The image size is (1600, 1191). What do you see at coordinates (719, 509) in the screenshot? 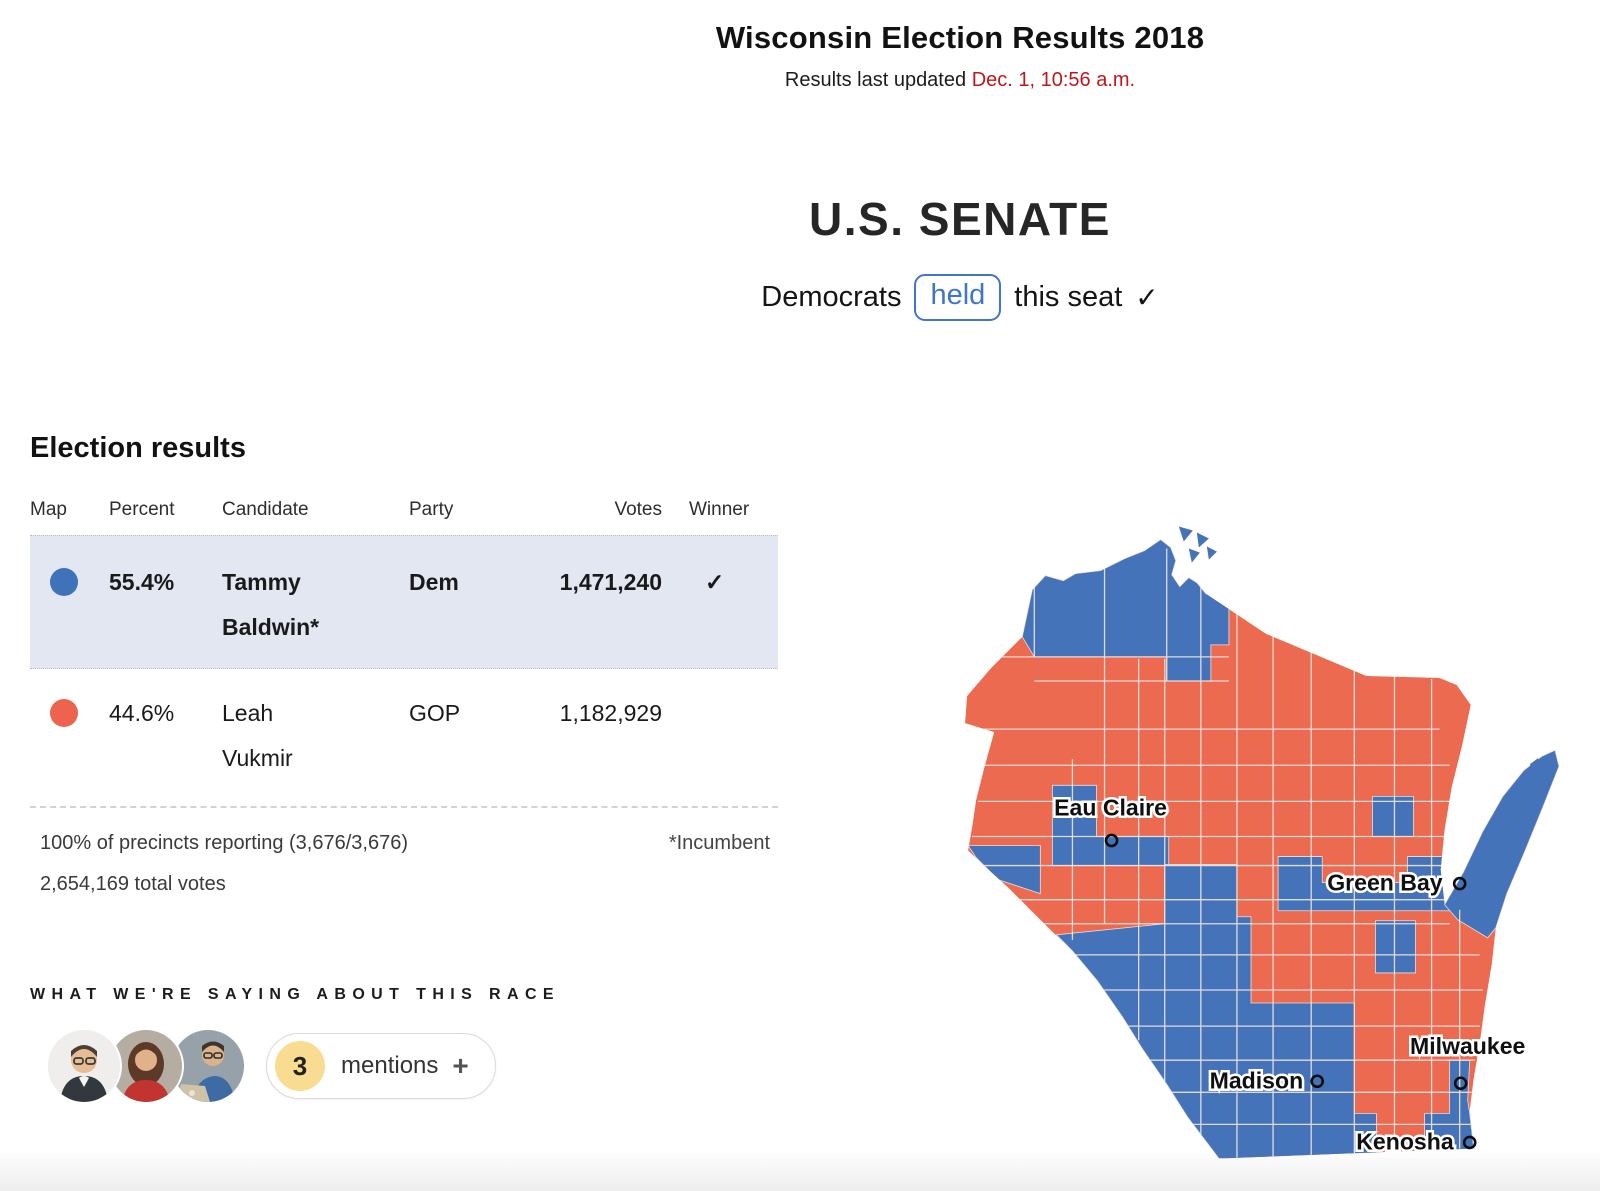
I see `col-header-winner: Winner` at bounding box center [719, 509].